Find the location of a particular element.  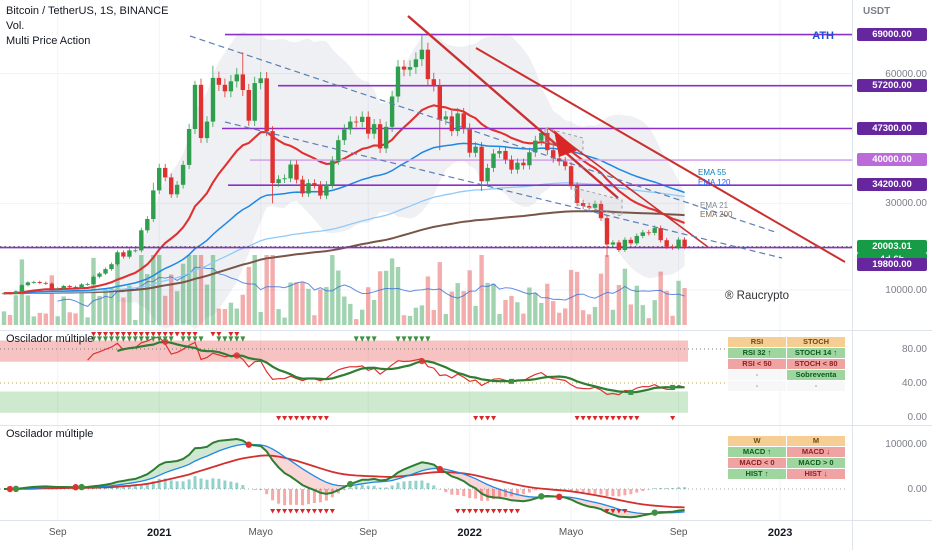

oscillator1-title: Oscilador múltiple is located at coordinates (50, 339).